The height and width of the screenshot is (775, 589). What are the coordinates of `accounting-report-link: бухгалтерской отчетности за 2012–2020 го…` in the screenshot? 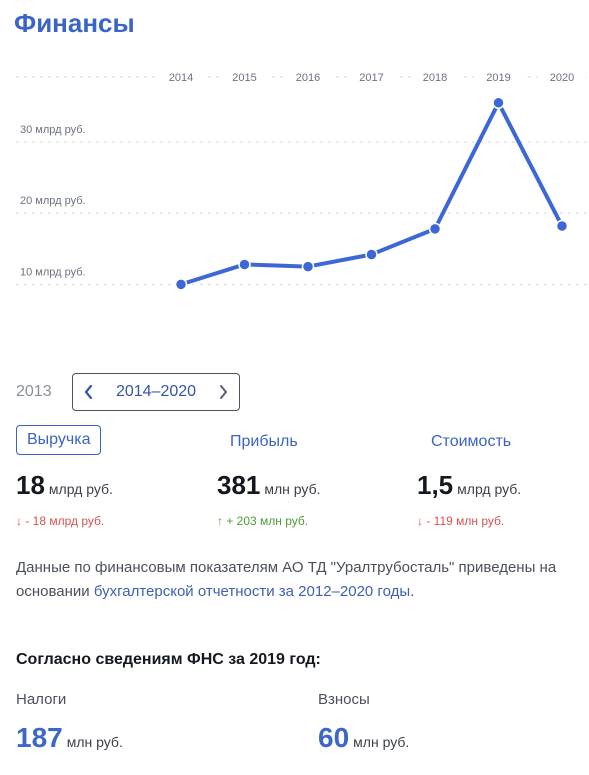 It's located at (252, 591).